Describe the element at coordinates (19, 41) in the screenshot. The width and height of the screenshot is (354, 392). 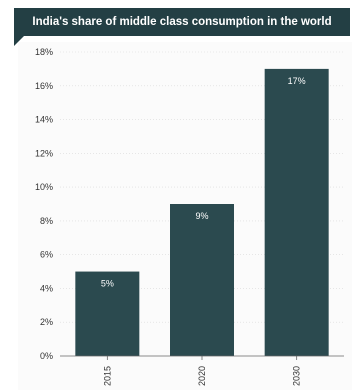
I see `title-notch` at that location.